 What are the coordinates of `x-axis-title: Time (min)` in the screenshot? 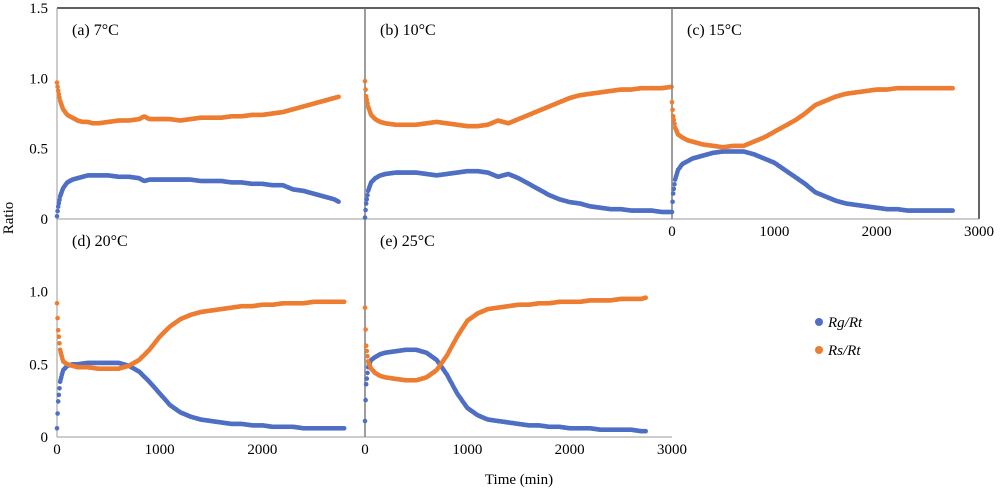 It's located at (519, 480).